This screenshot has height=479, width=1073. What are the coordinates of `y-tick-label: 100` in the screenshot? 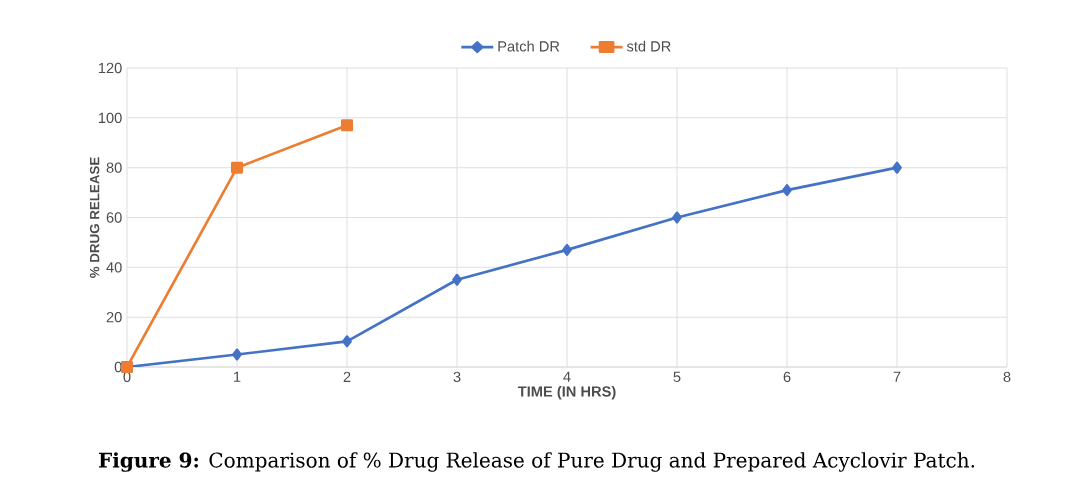 It's located at (110, 118).